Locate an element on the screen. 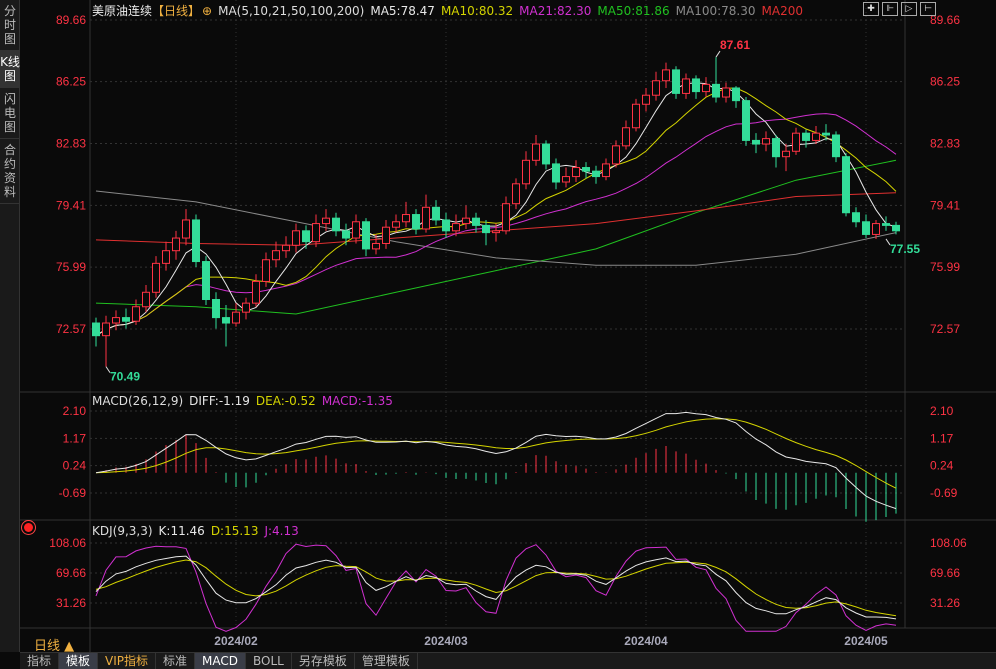  y-tick-label-right: 0.24 is located at coordinates (942, 466).